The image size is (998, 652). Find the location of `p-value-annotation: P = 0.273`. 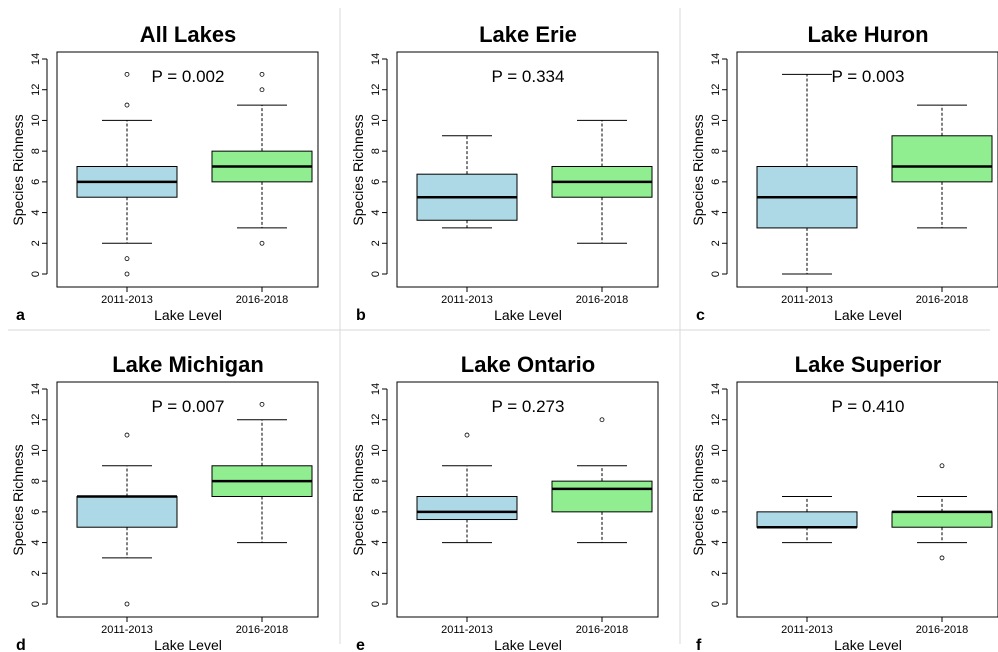

p-value-annotation: P = 0.273 is located at coordinates (528, 406).